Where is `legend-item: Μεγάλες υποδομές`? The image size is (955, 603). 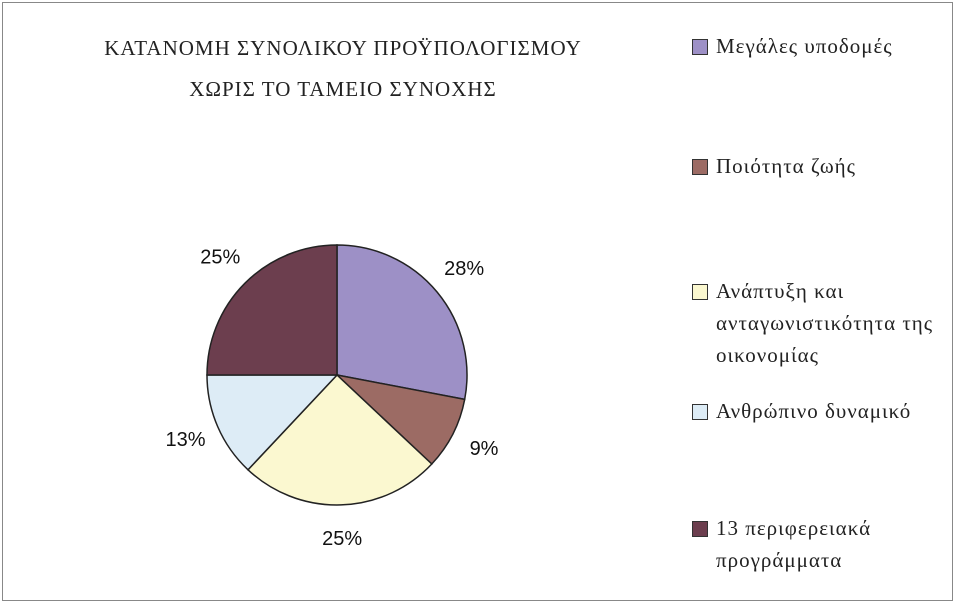
legend-item: Μεγάλες υποδομές is located at coordinates (823, 46).